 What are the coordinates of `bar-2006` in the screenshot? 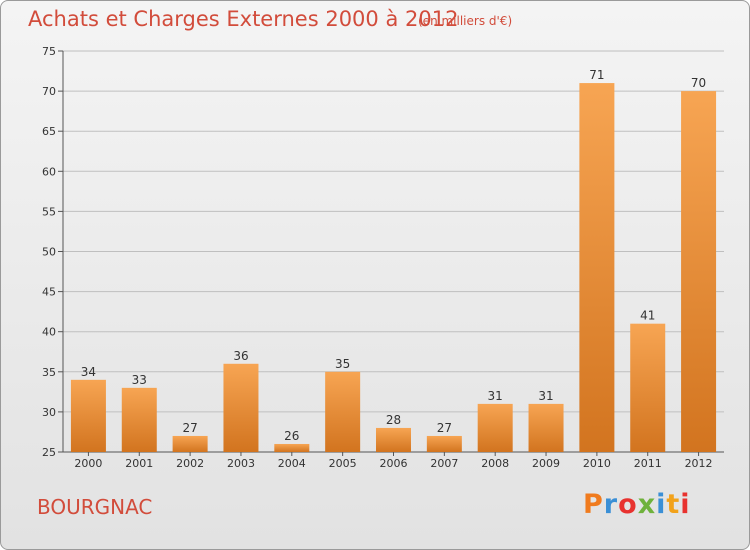 It's located at (393, 439).